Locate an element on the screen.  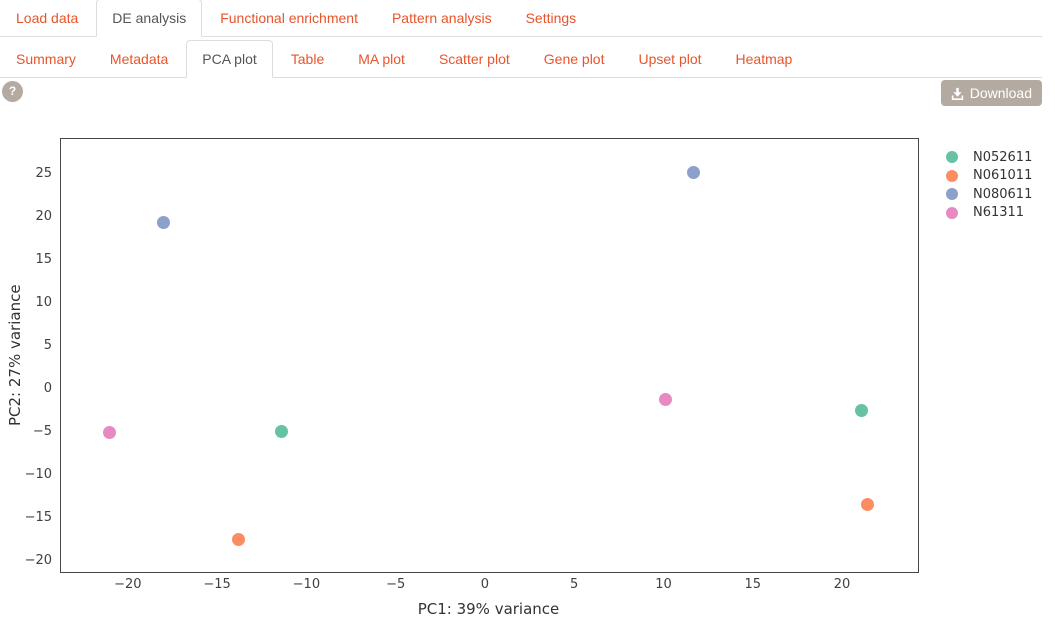
legend-item-n061011: N061011 is located at coordinates (989, 176).